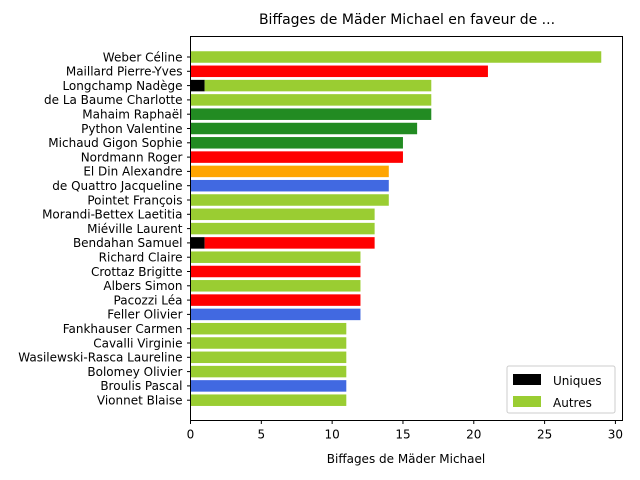  I want to click on bar-autres-mahaim-raphael, so click(311, 114).